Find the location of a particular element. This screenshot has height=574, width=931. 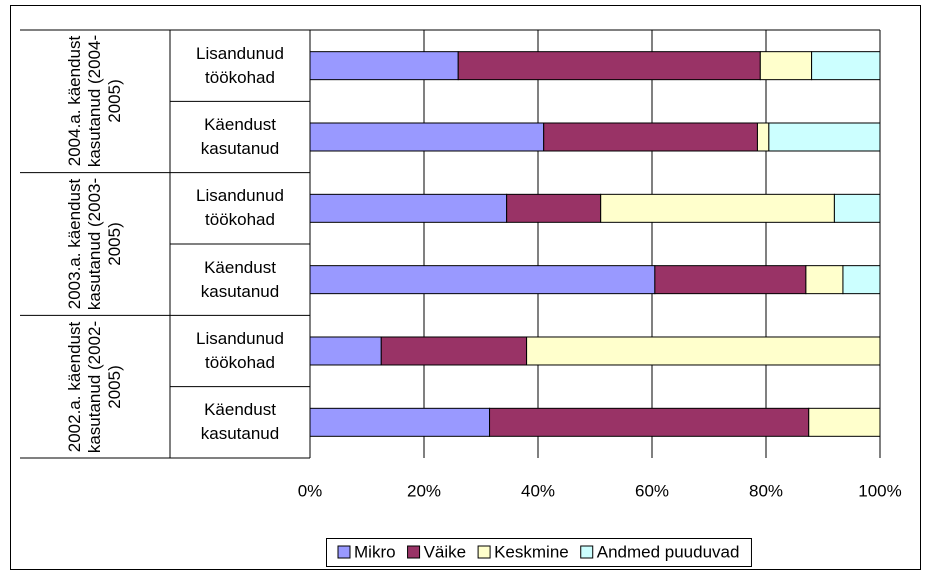

group-label: 2002.a. käendust kasutanud (2002-2005) is located at coordinates (94, 386).